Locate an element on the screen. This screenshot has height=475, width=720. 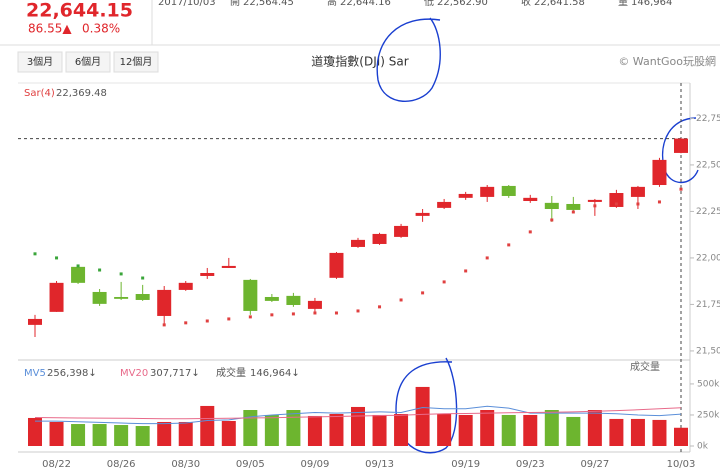
stat-value: 22,564.45 is located at coordinates (268, 4).